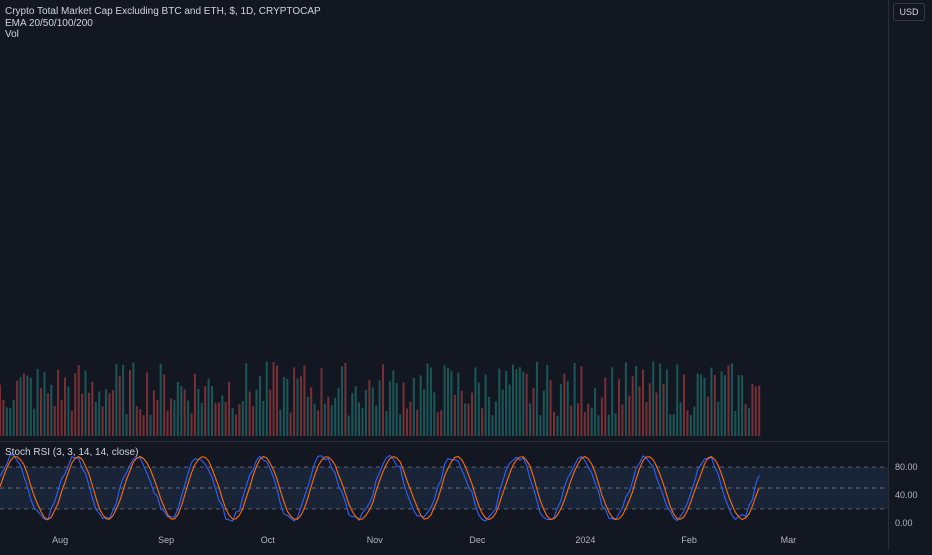 This screenshot has height=555, width=932. Describe the element at coordinates (585, 540) in the screenshot. I see `time-tick-label: 2024` at that location.